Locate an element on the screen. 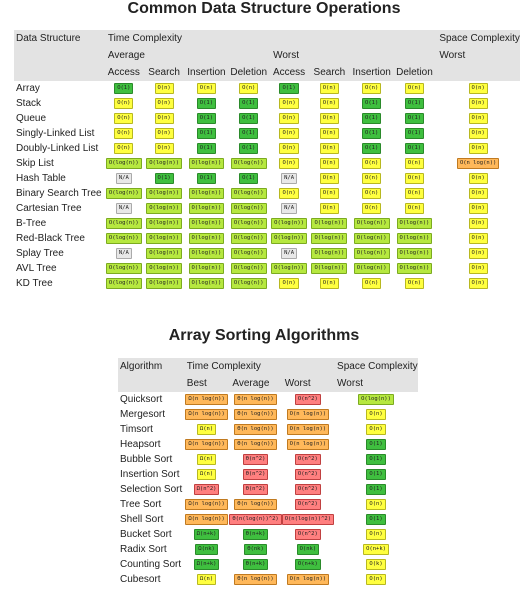 The width and height of the screenshot is (528, 599). complexity-cell: Ω(n^2) is located at coordinates (207, 489).